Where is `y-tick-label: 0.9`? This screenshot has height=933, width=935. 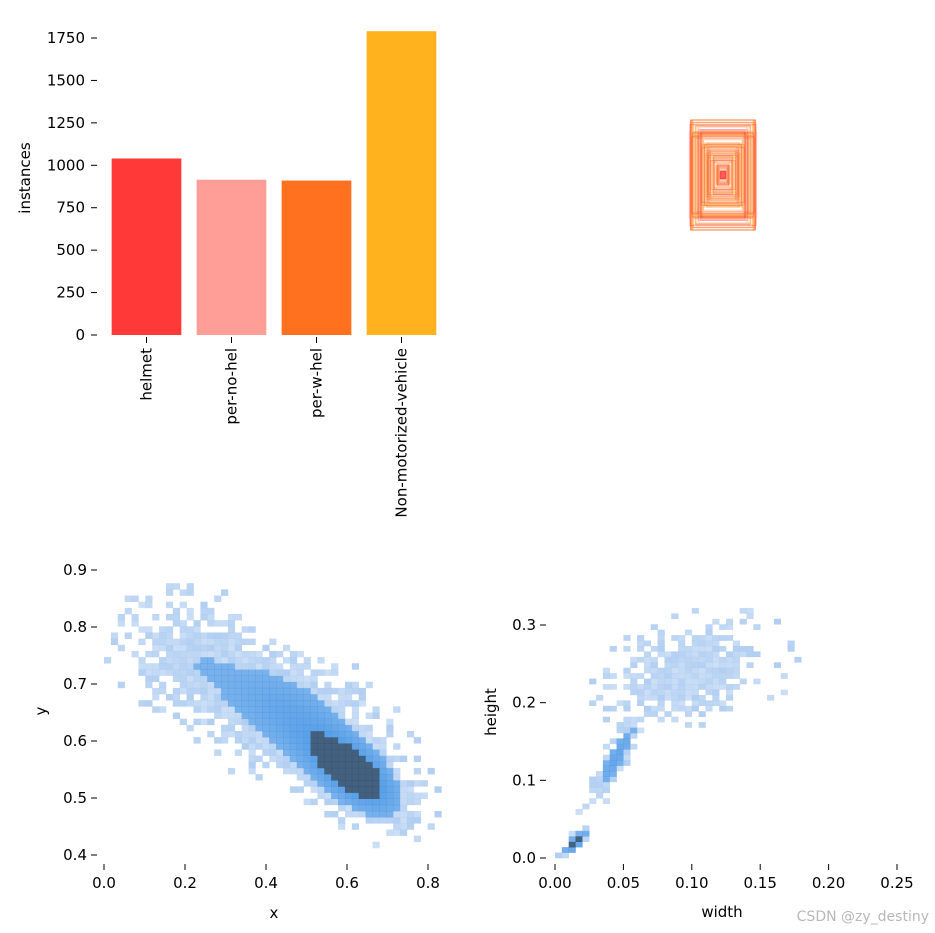
y-tick-label: 0.9 is located at coordinates (75, 570).